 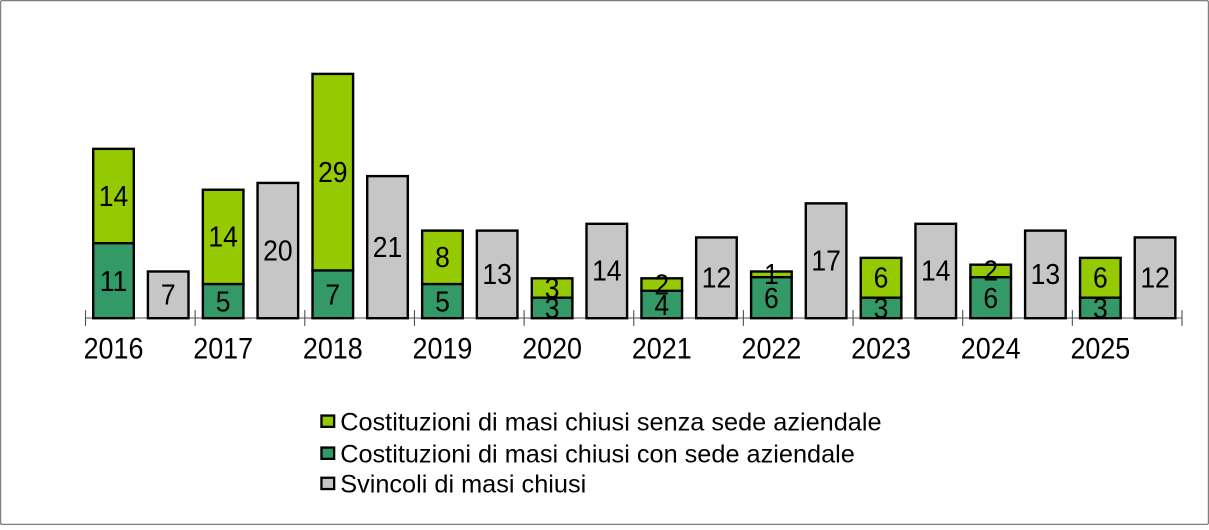 I want to click on svg-text: 2022, so click(x=771, y=347).